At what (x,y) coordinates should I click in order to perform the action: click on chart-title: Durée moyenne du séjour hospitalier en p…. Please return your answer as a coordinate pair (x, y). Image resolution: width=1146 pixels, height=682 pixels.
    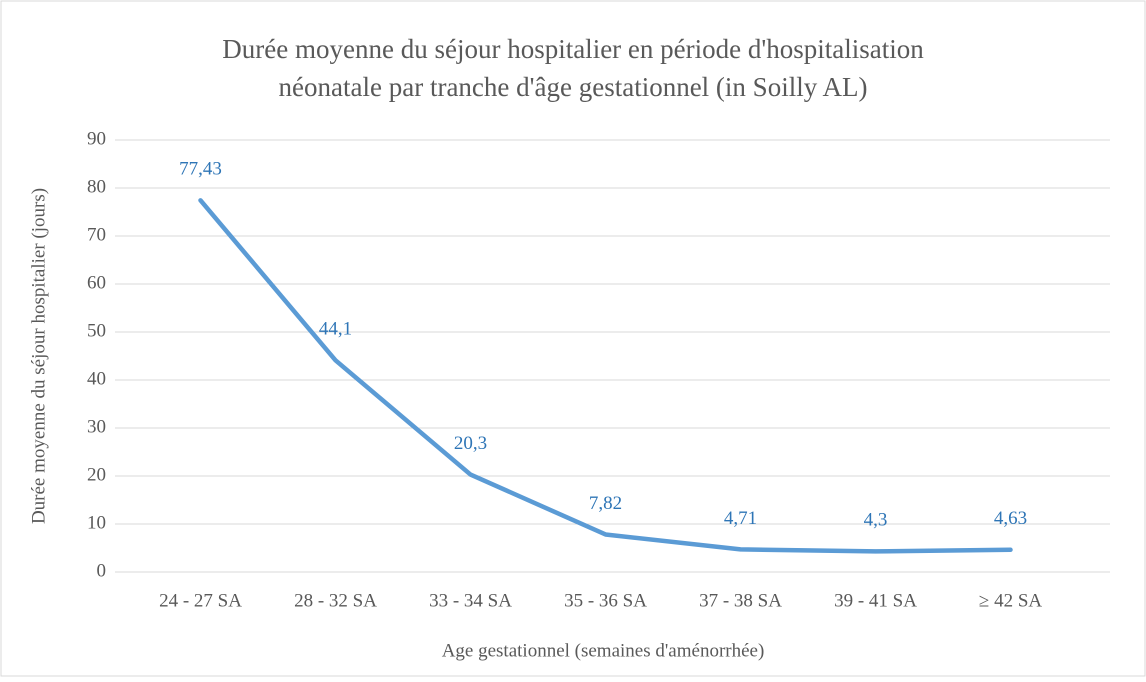
    Looking at the image, I should click on (573, 49).